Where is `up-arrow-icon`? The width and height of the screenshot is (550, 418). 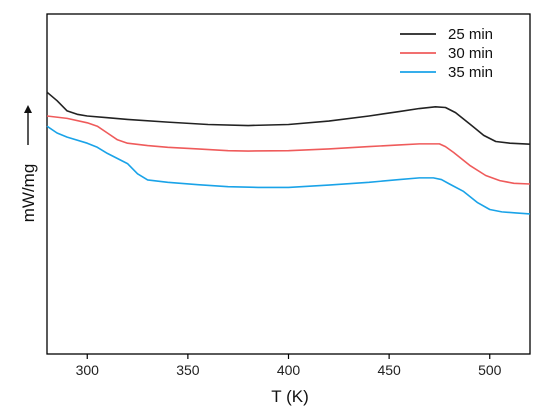 up-arrow-icon is located at coordinates (28, 125).